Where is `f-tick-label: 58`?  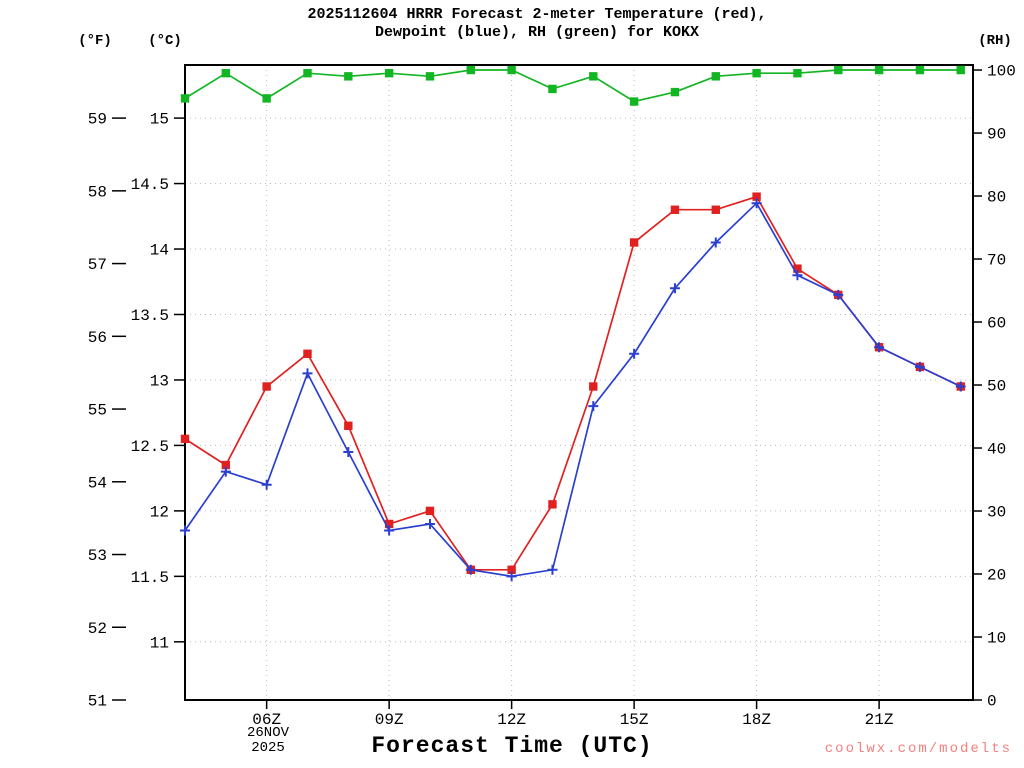 f-tick-label: 58 is located at coordinates (97, 192).